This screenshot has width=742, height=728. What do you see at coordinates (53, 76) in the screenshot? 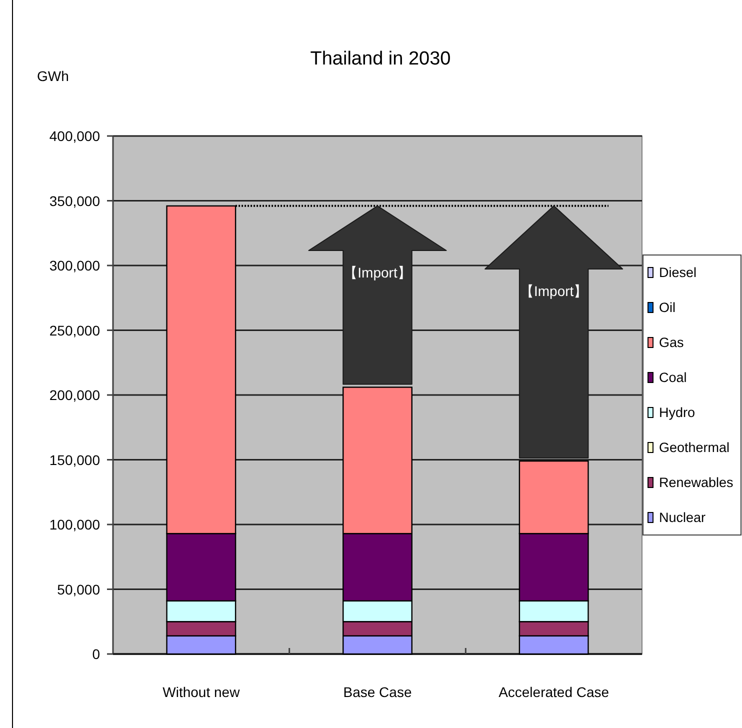
I see `ylabel: GWh` at bounding box center [53, 76].